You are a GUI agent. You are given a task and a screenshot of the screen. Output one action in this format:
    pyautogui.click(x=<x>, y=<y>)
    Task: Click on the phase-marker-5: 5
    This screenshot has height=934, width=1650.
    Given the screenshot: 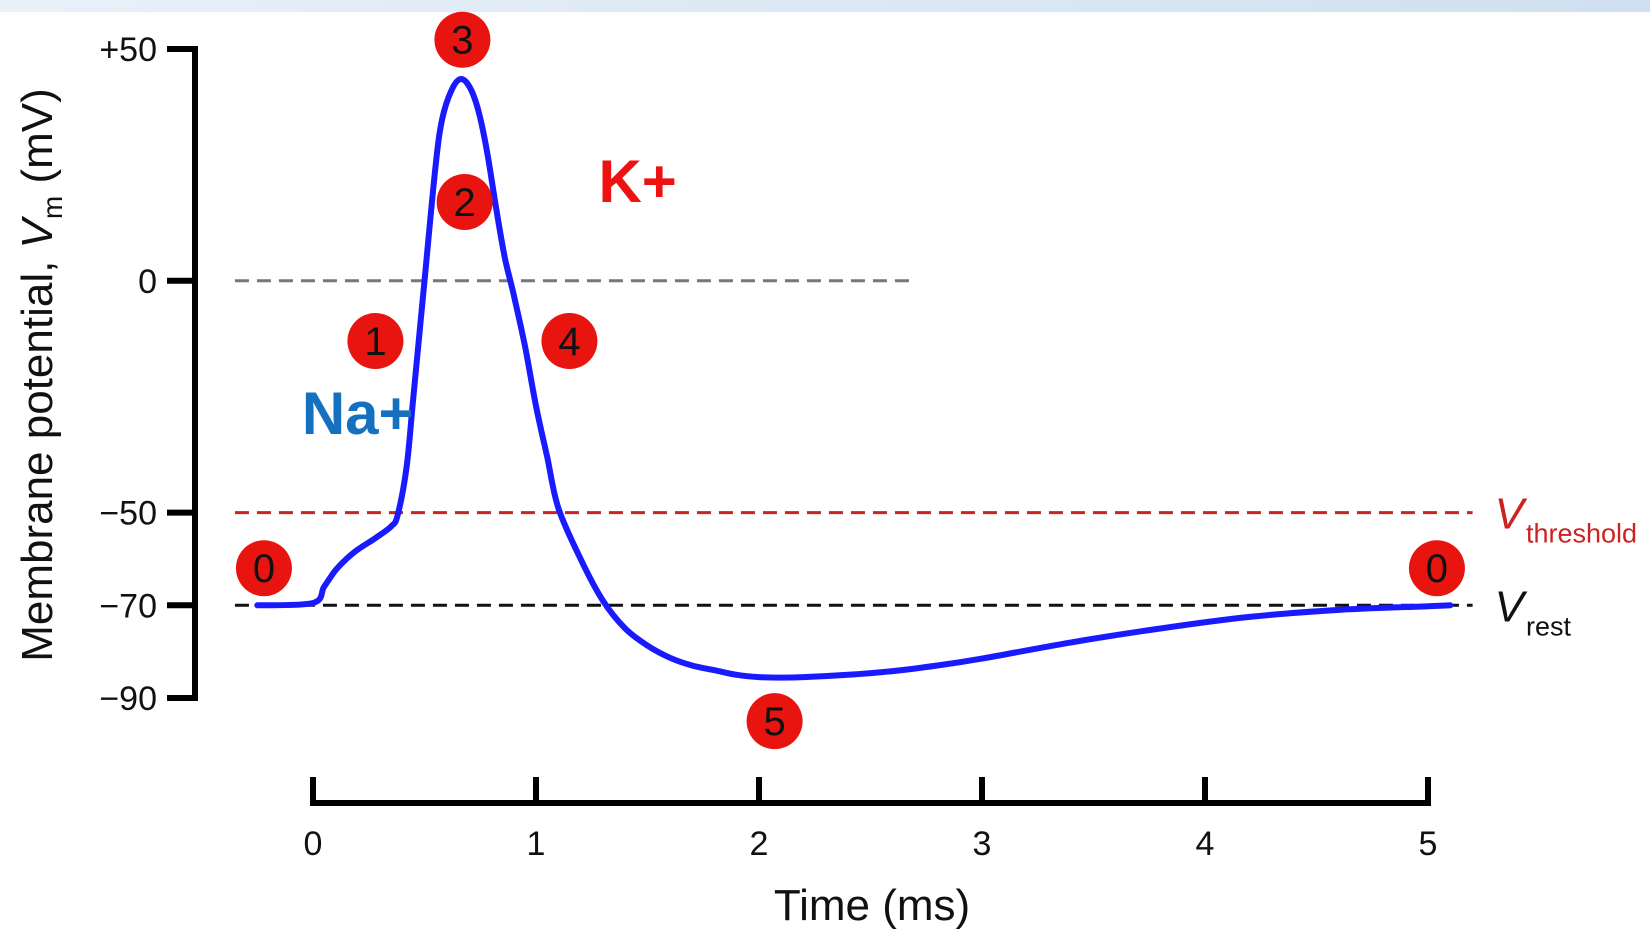 What is the action you would take?
    pyautogui.click(x=774, y=721)
    